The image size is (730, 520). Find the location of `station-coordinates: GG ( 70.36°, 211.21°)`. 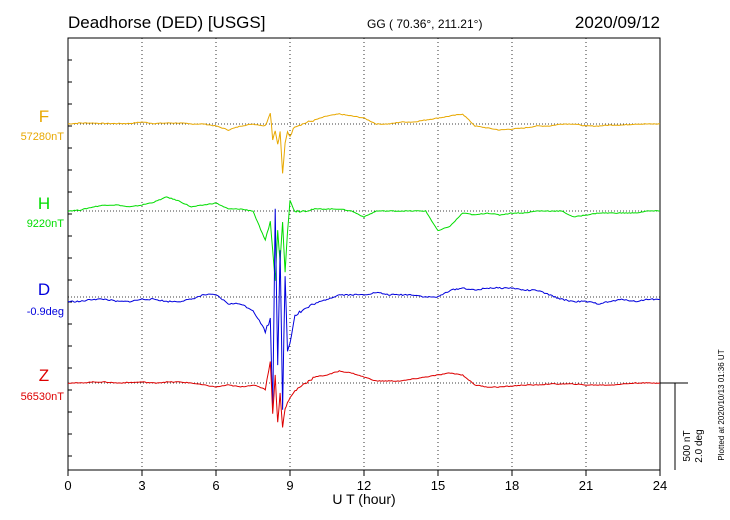

station-coordinates: GG ( 70.36°, 211.21°) is located at coordinates (424, 24).